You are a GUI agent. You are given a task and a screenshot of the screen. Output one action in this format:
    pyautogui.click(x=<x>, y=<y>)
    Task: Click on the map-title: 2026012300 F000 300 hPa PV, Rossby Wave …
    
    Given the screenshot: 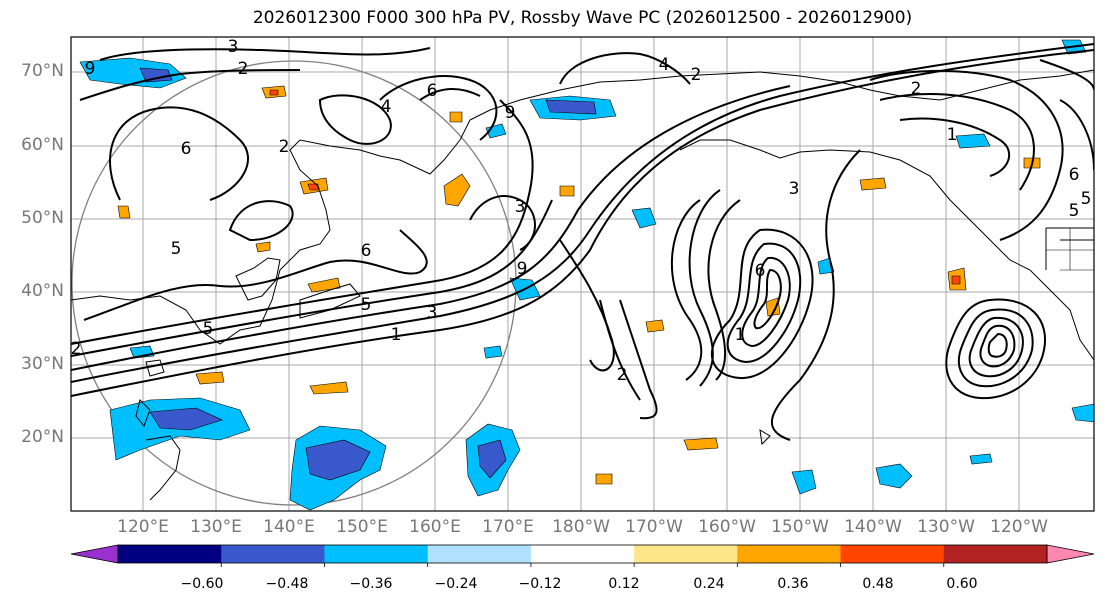 What is the action you would take?
    pyautogui.click(x=582, y=18)
    